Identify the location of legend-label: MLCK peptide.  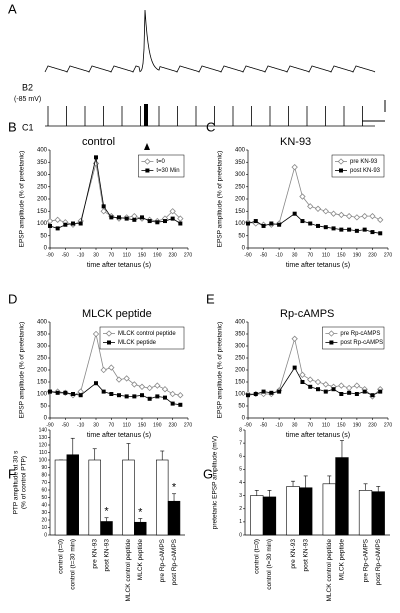
(137, 343).